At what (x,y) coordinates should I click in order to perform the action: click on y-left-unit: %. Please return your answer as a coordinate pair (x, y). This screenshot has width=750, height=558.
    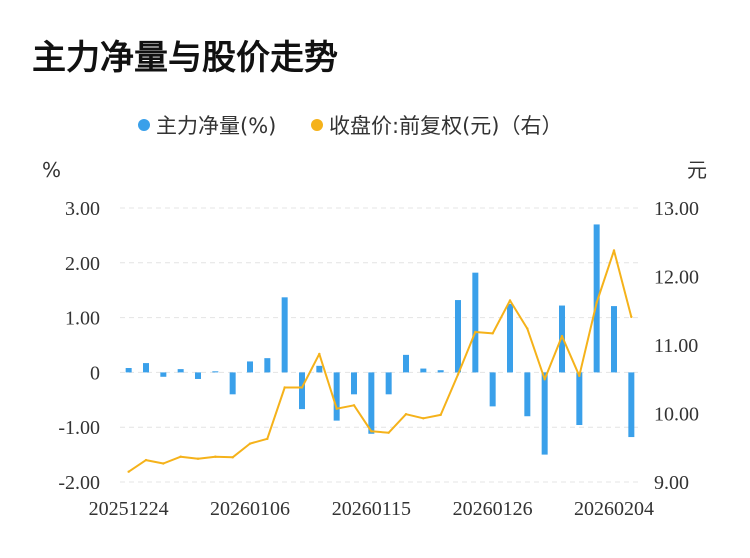
    Looking at the image, I should click on (51, 170).